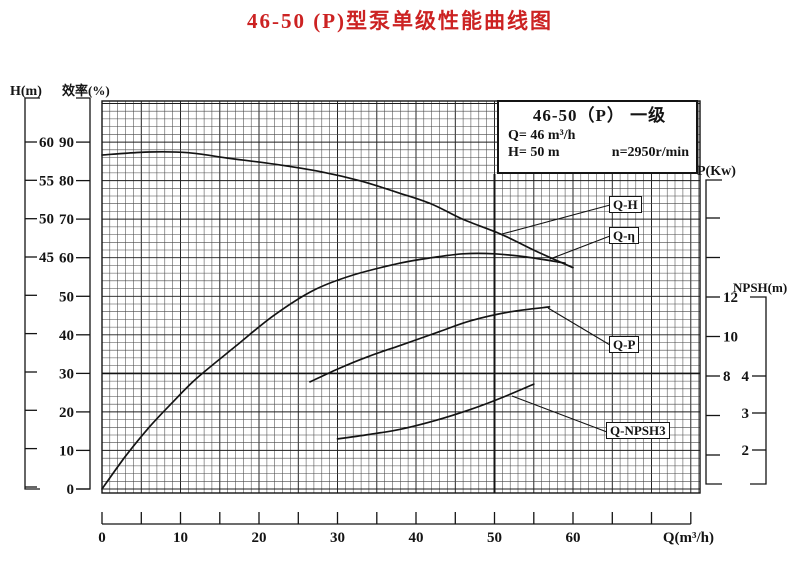 The image size is (800, 565). I want to click on curve-label-q-npsh3: Q-NPSH3, so click(638, 430).